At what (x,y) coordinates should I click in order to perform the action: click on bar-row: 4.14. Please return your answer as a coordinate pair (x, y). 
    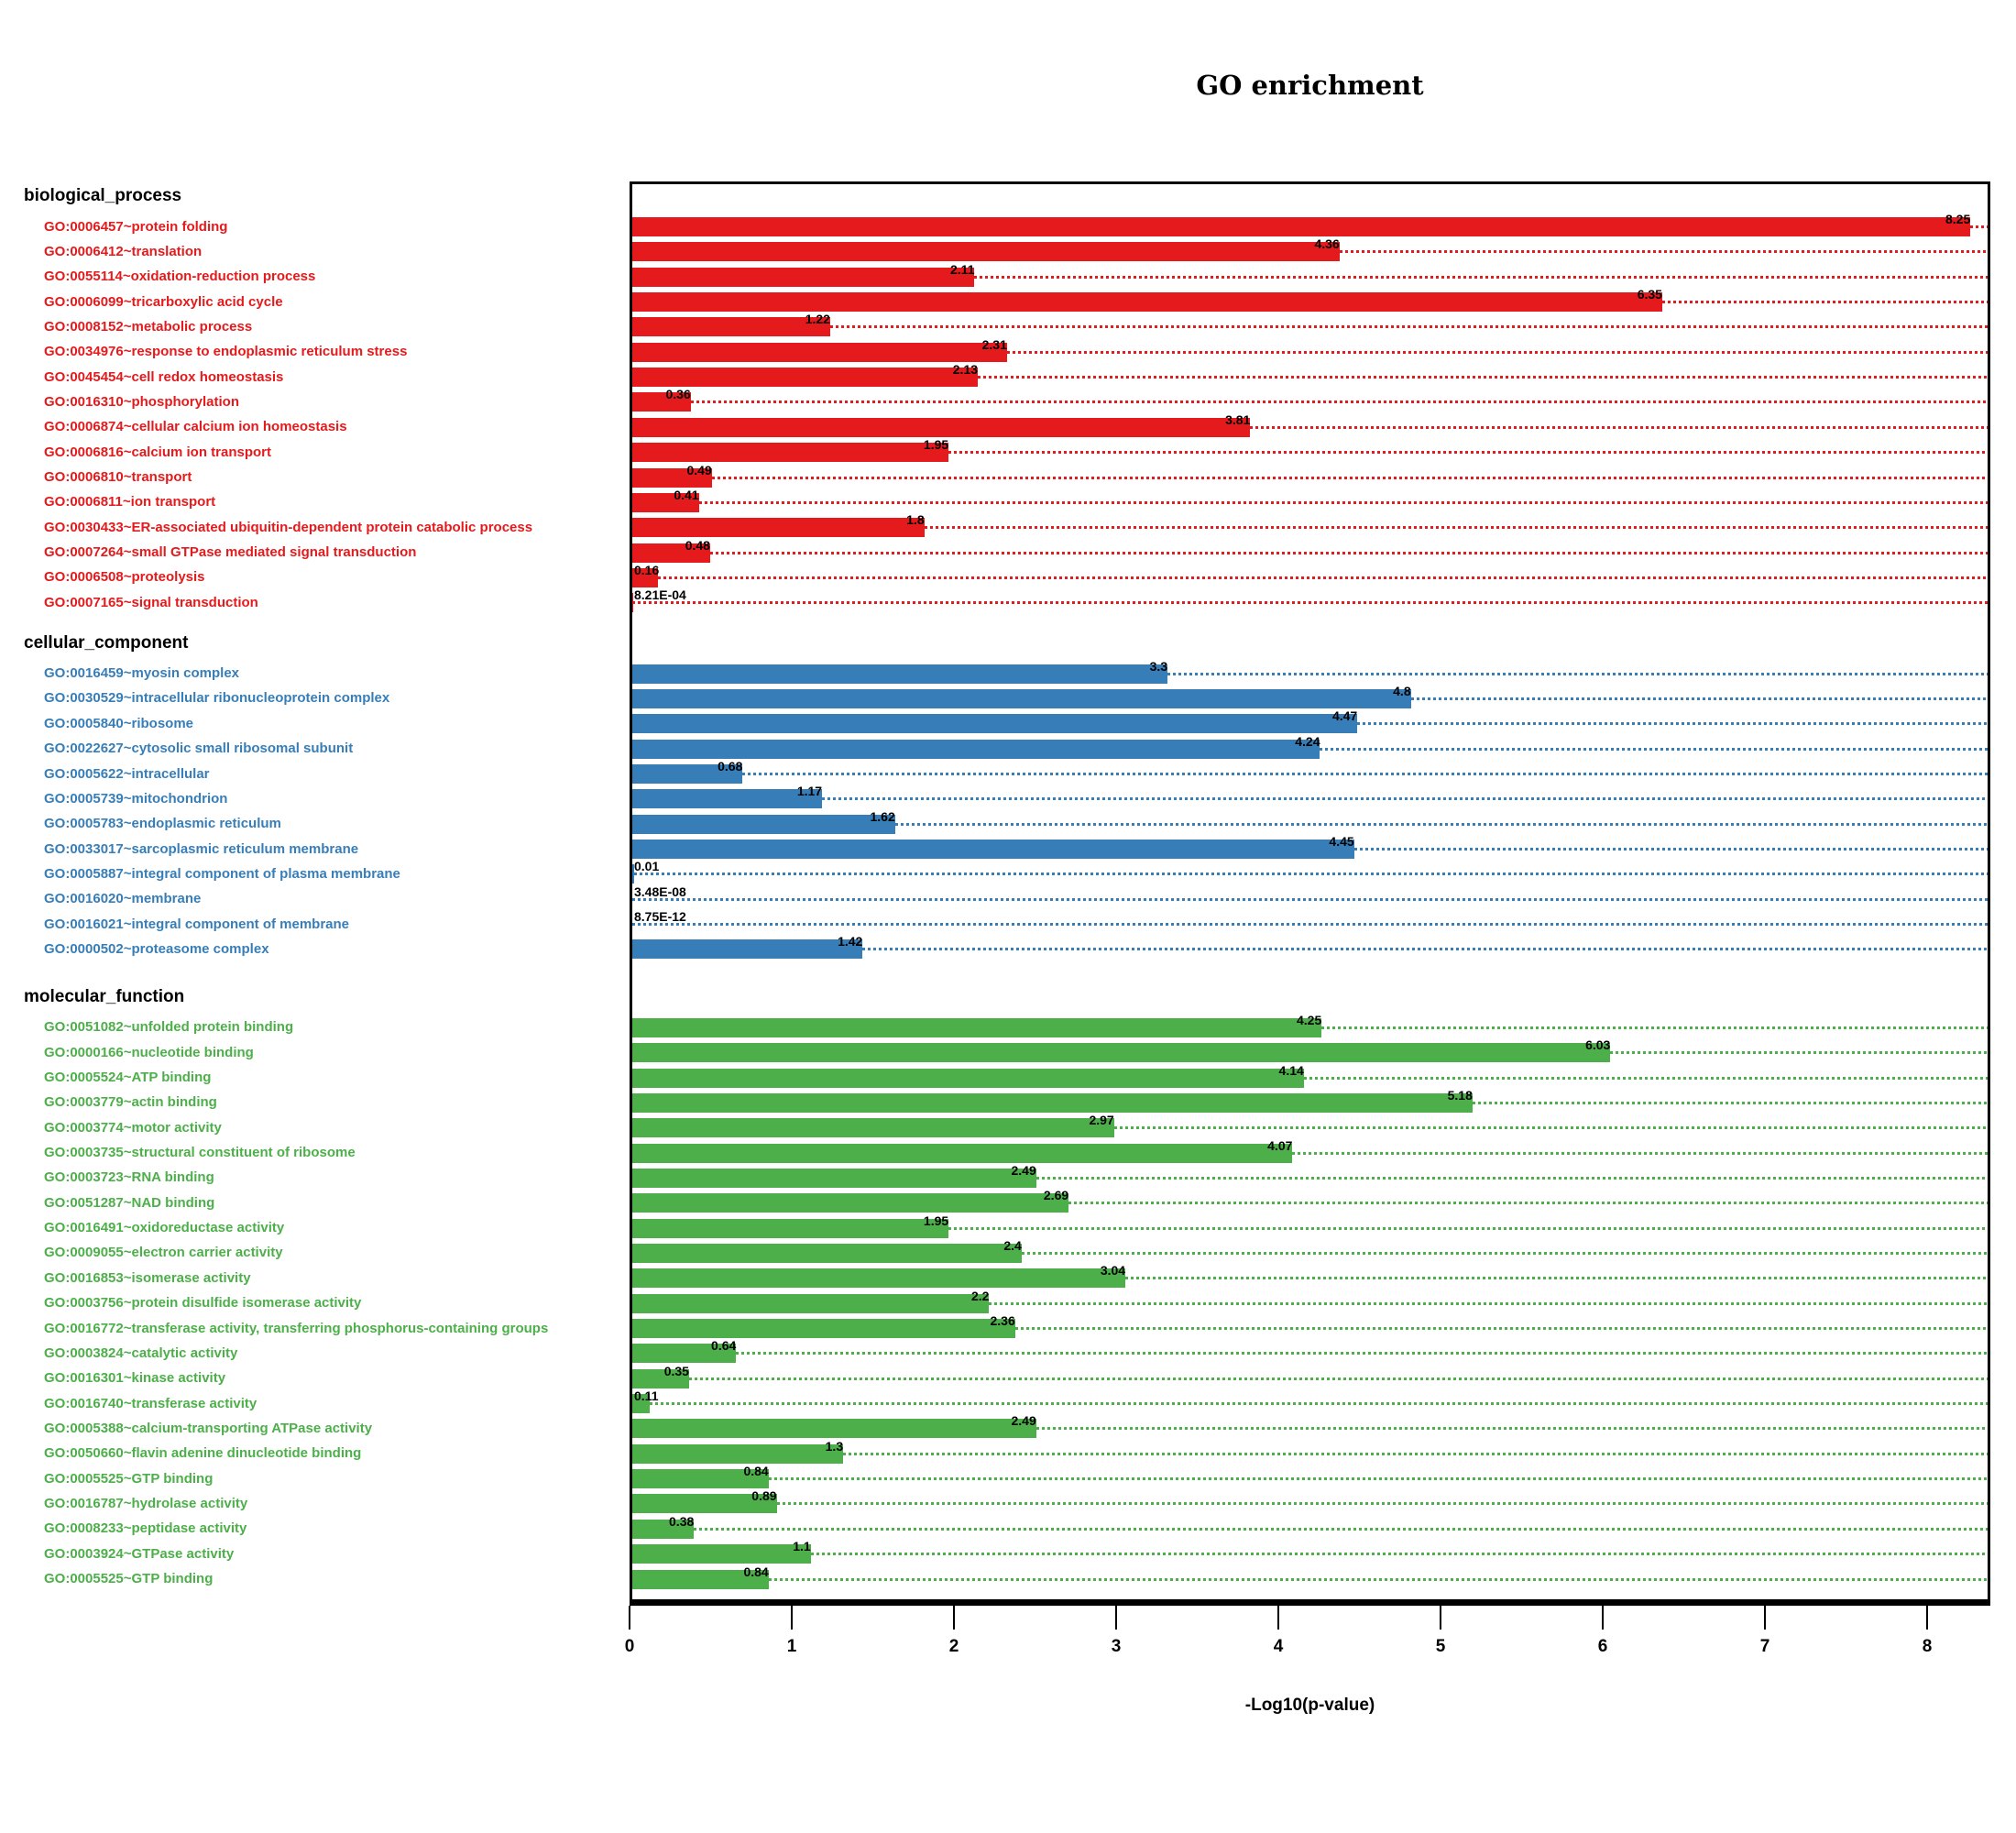
    Looking at the image, I should click on (1310, 1075).